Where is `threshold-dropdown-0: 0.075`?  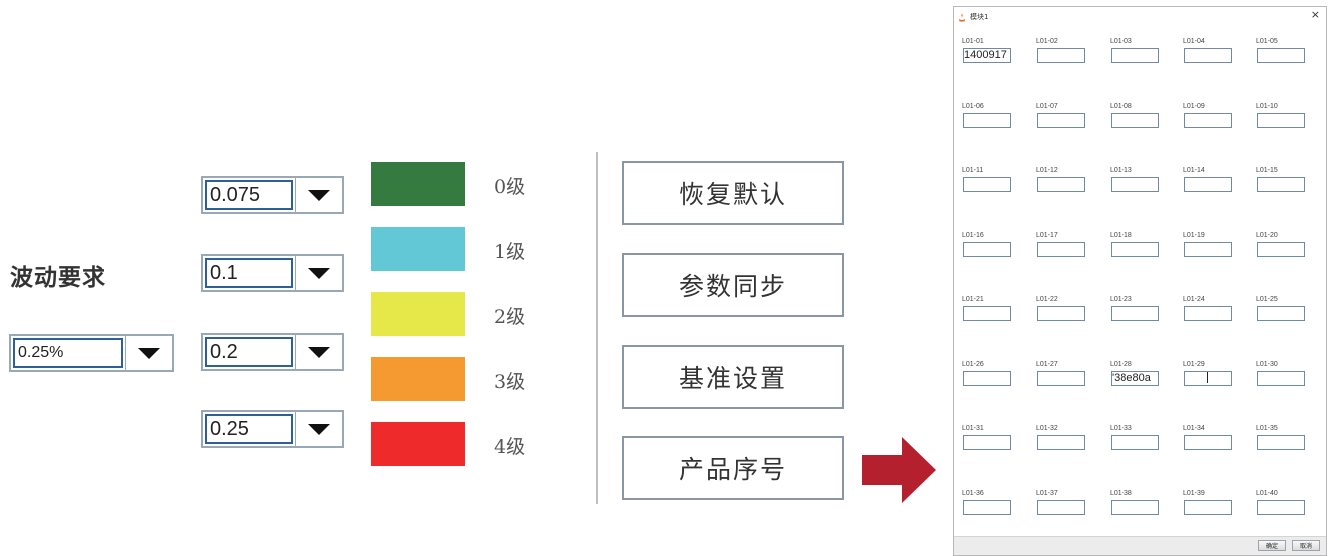 threshold-dropdown-0: 0.075 is located at coordinates (272, 195).